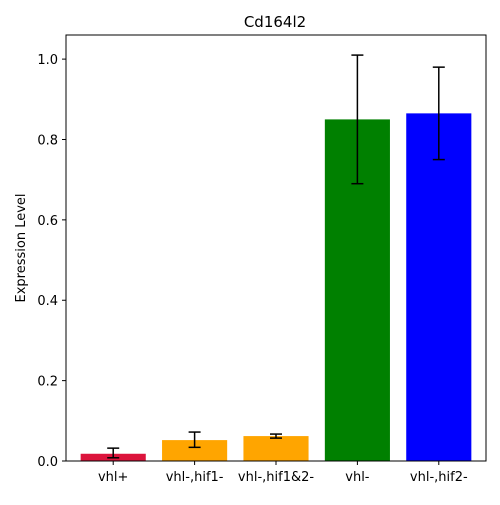 The height and width of the screenshot is (505, 500). What do you see at coordinates (357, 477) in the screenshot?
I see `x-tick-label-3: vhl-` at bounding box center [357, 477].